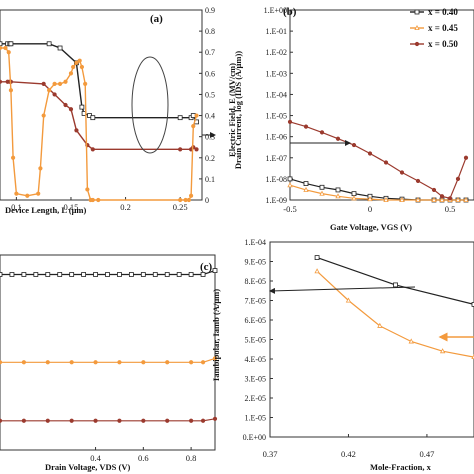  I want to click on legend-label-b: x = 0.45, so click(443, 28).